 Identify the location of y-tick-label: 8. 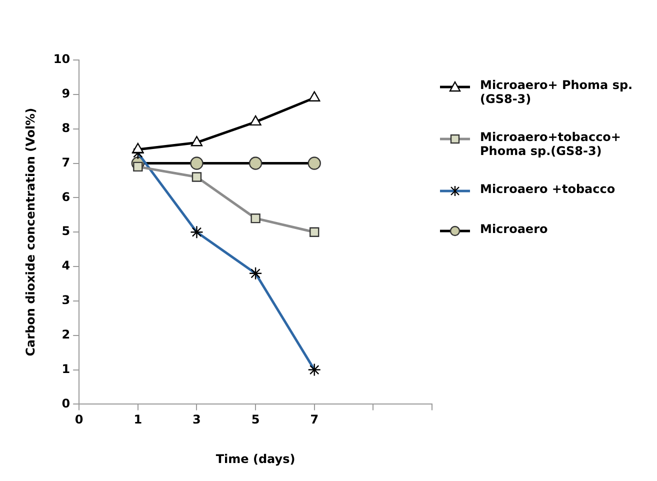
(66, 127).